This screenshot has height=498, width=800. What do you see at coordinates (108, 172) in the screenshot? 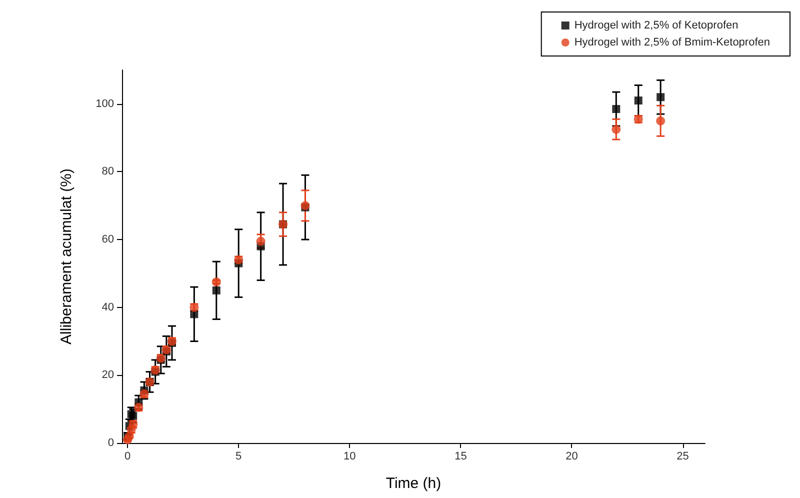
I see `y-tick-label: 80` at bounding box center [108, 172].